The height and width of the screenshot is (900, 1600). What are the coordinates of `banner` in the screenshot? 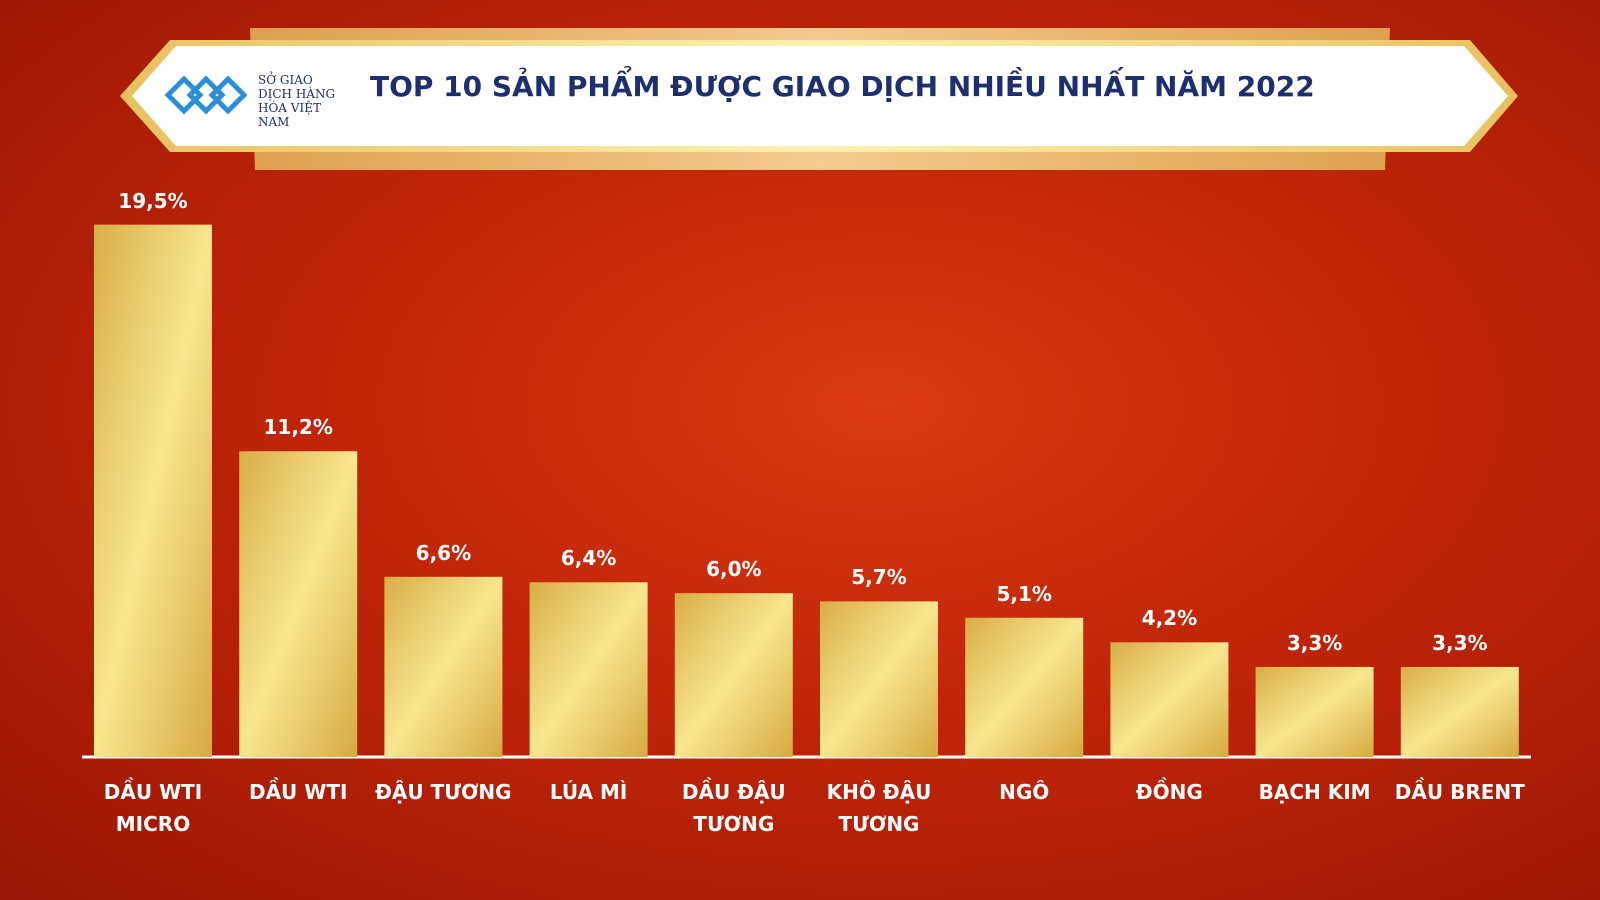 It's located at (820, 96).